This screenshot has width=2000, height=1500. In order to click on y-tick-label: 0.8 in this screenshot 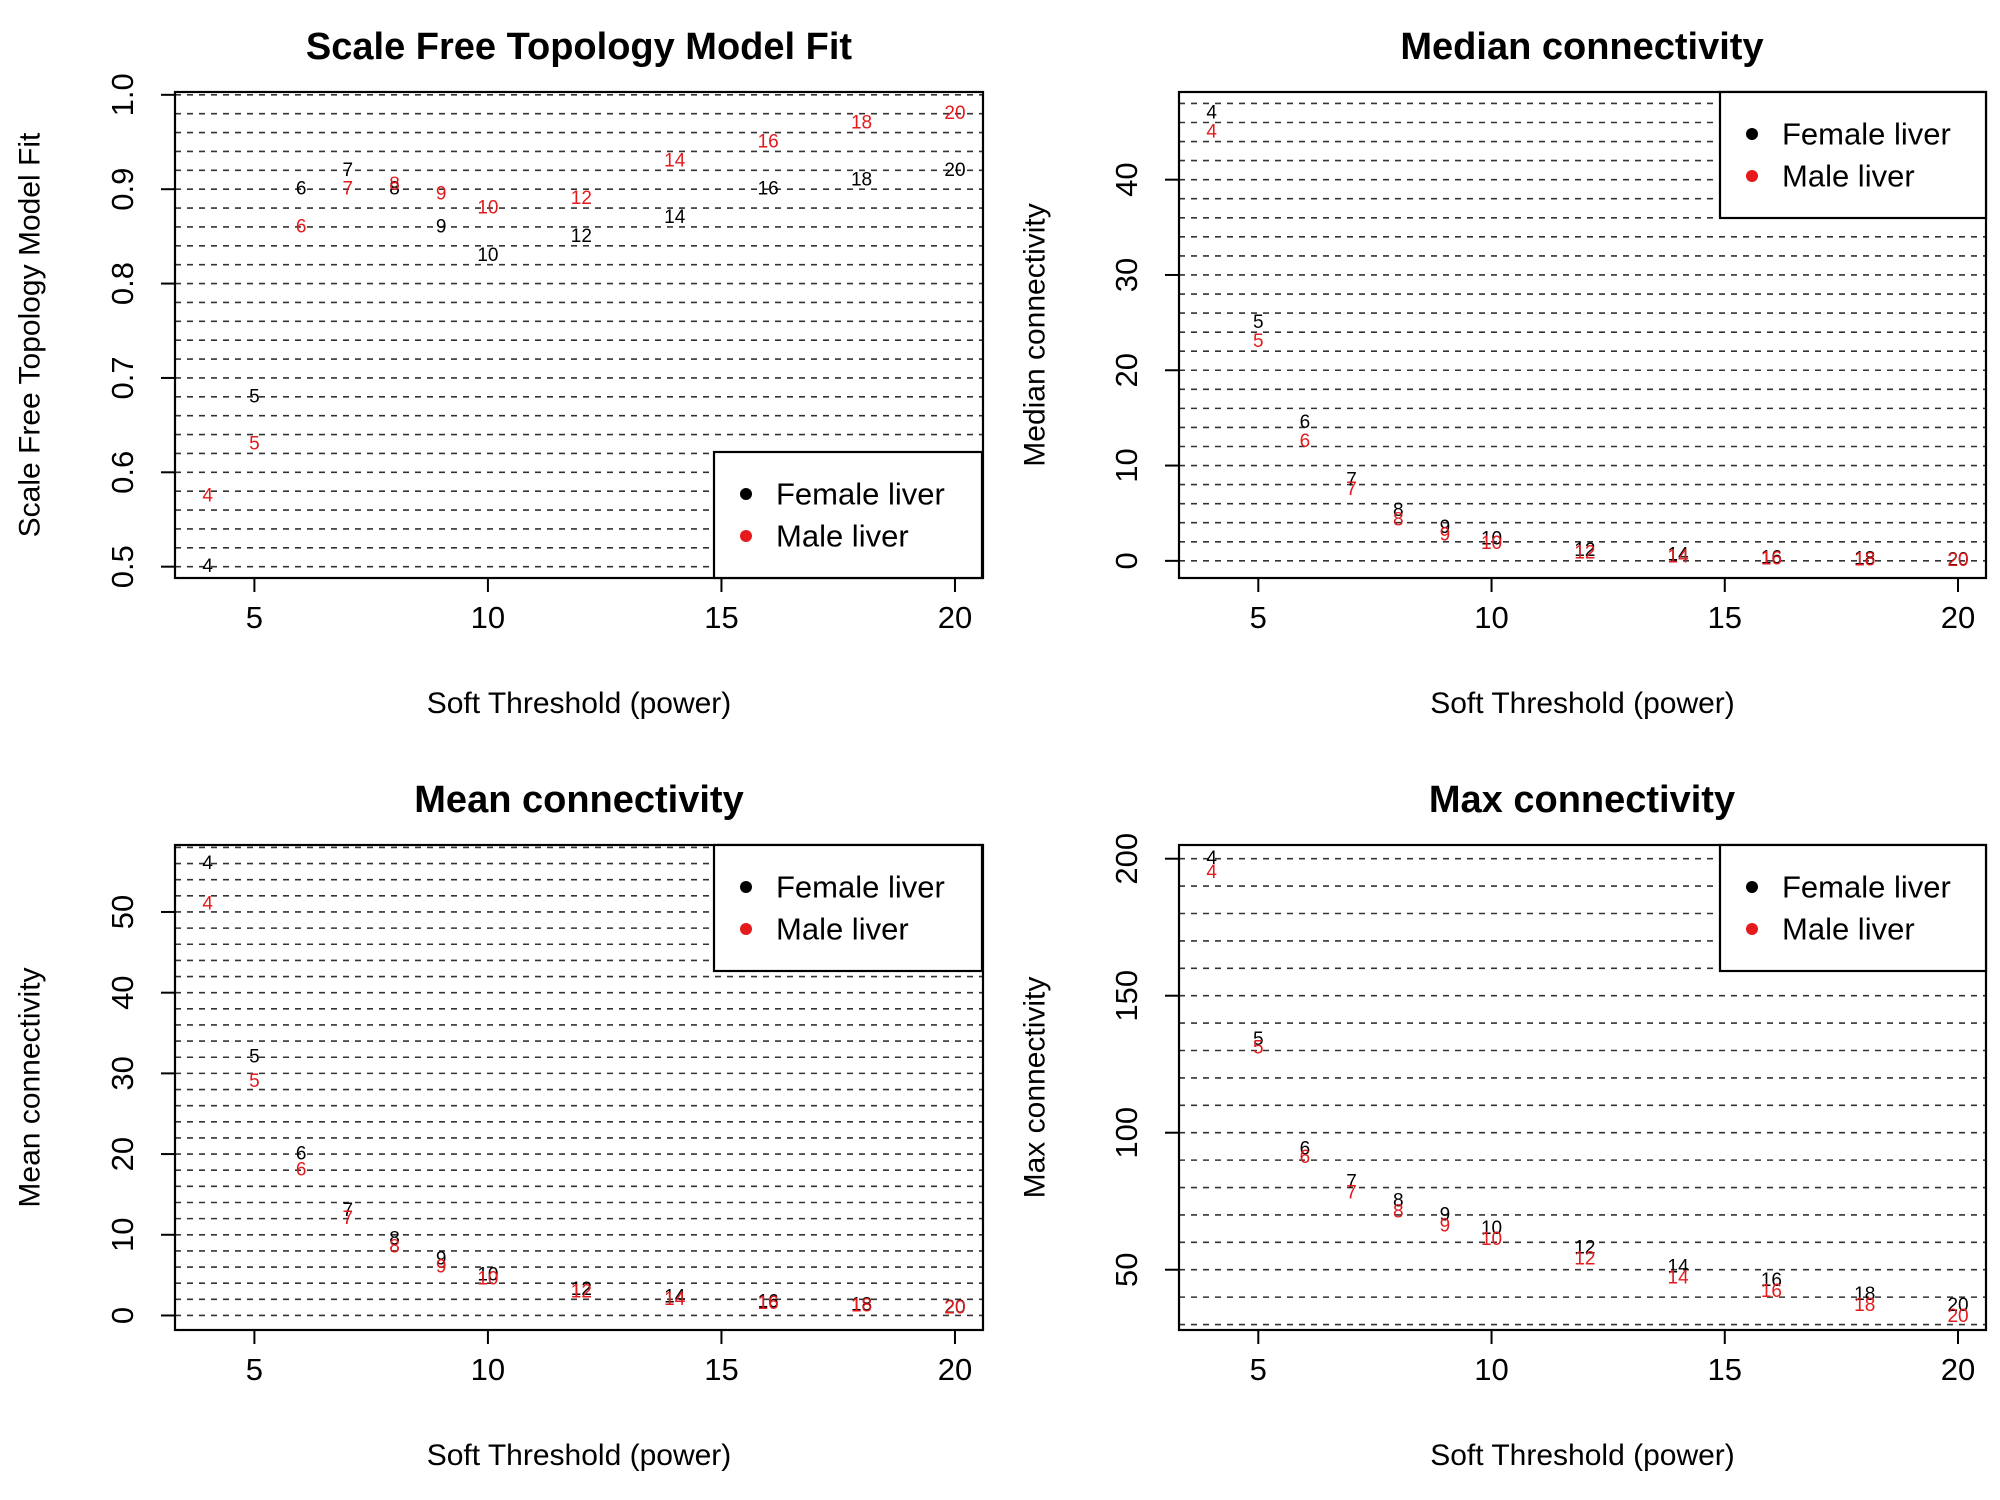, I will do `click(122, 283)`.